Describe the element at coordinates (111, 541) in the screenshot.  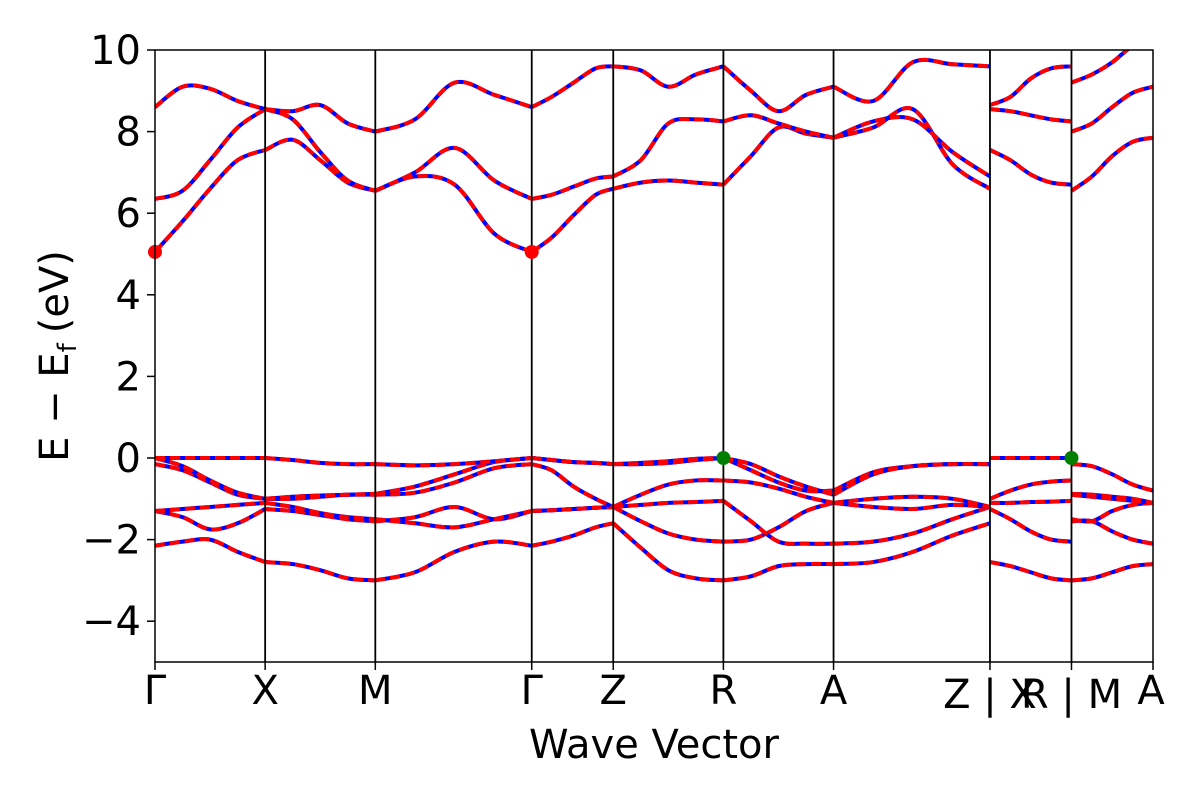
I see `y-tick-label-1: −2` at that location.